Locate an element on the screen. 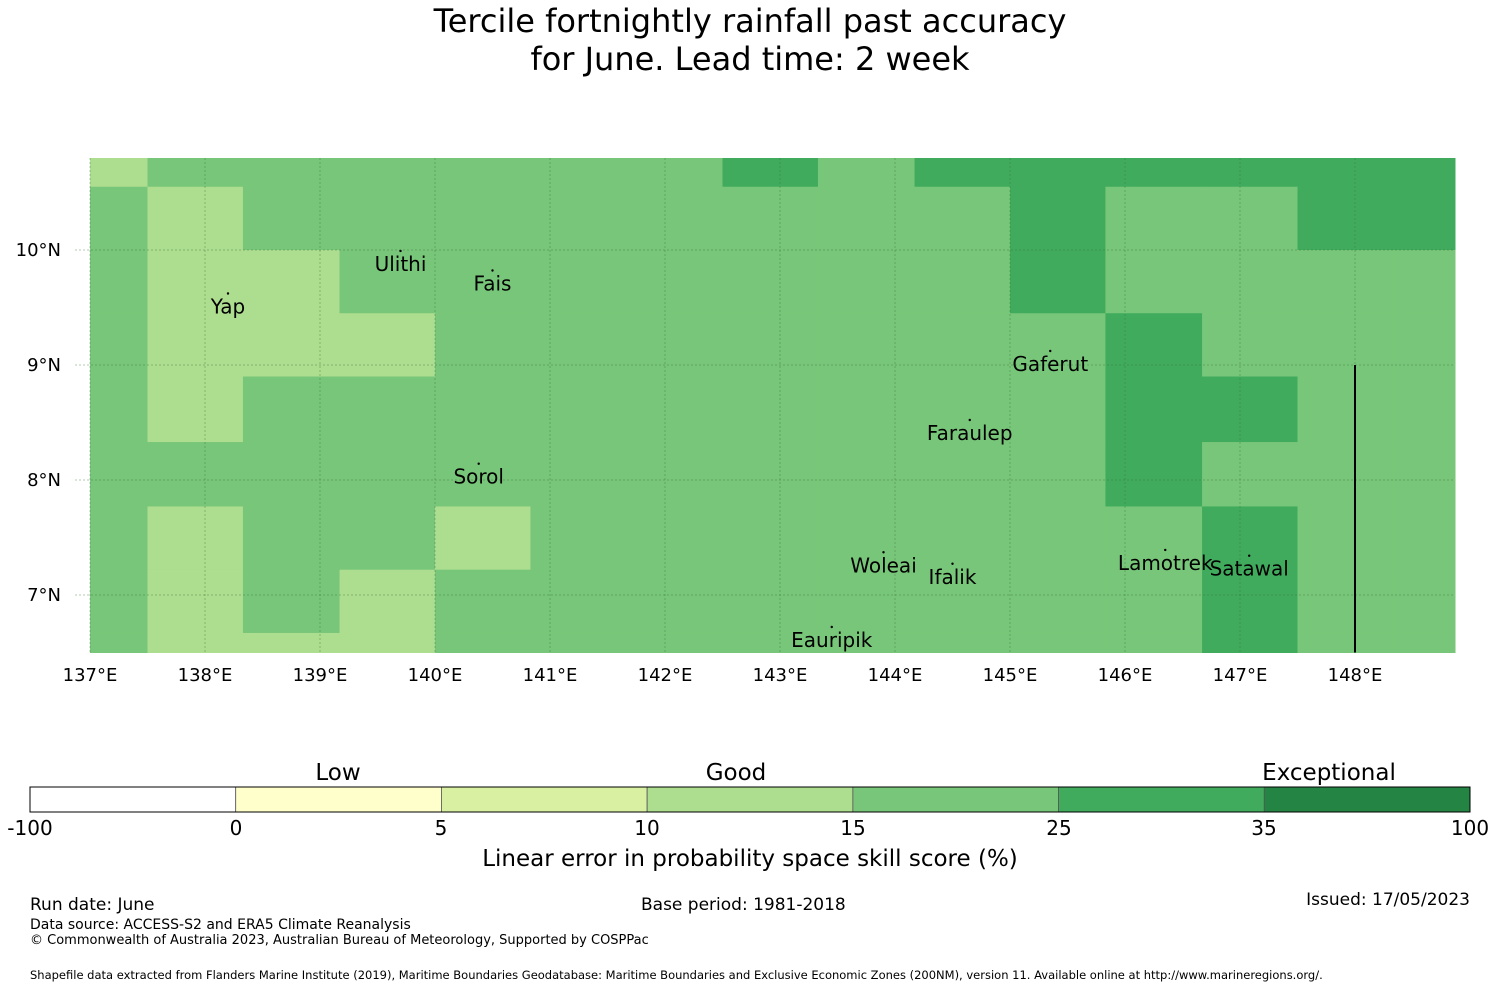  colorbar-category-good: Good is located at coordinates (736, 773).